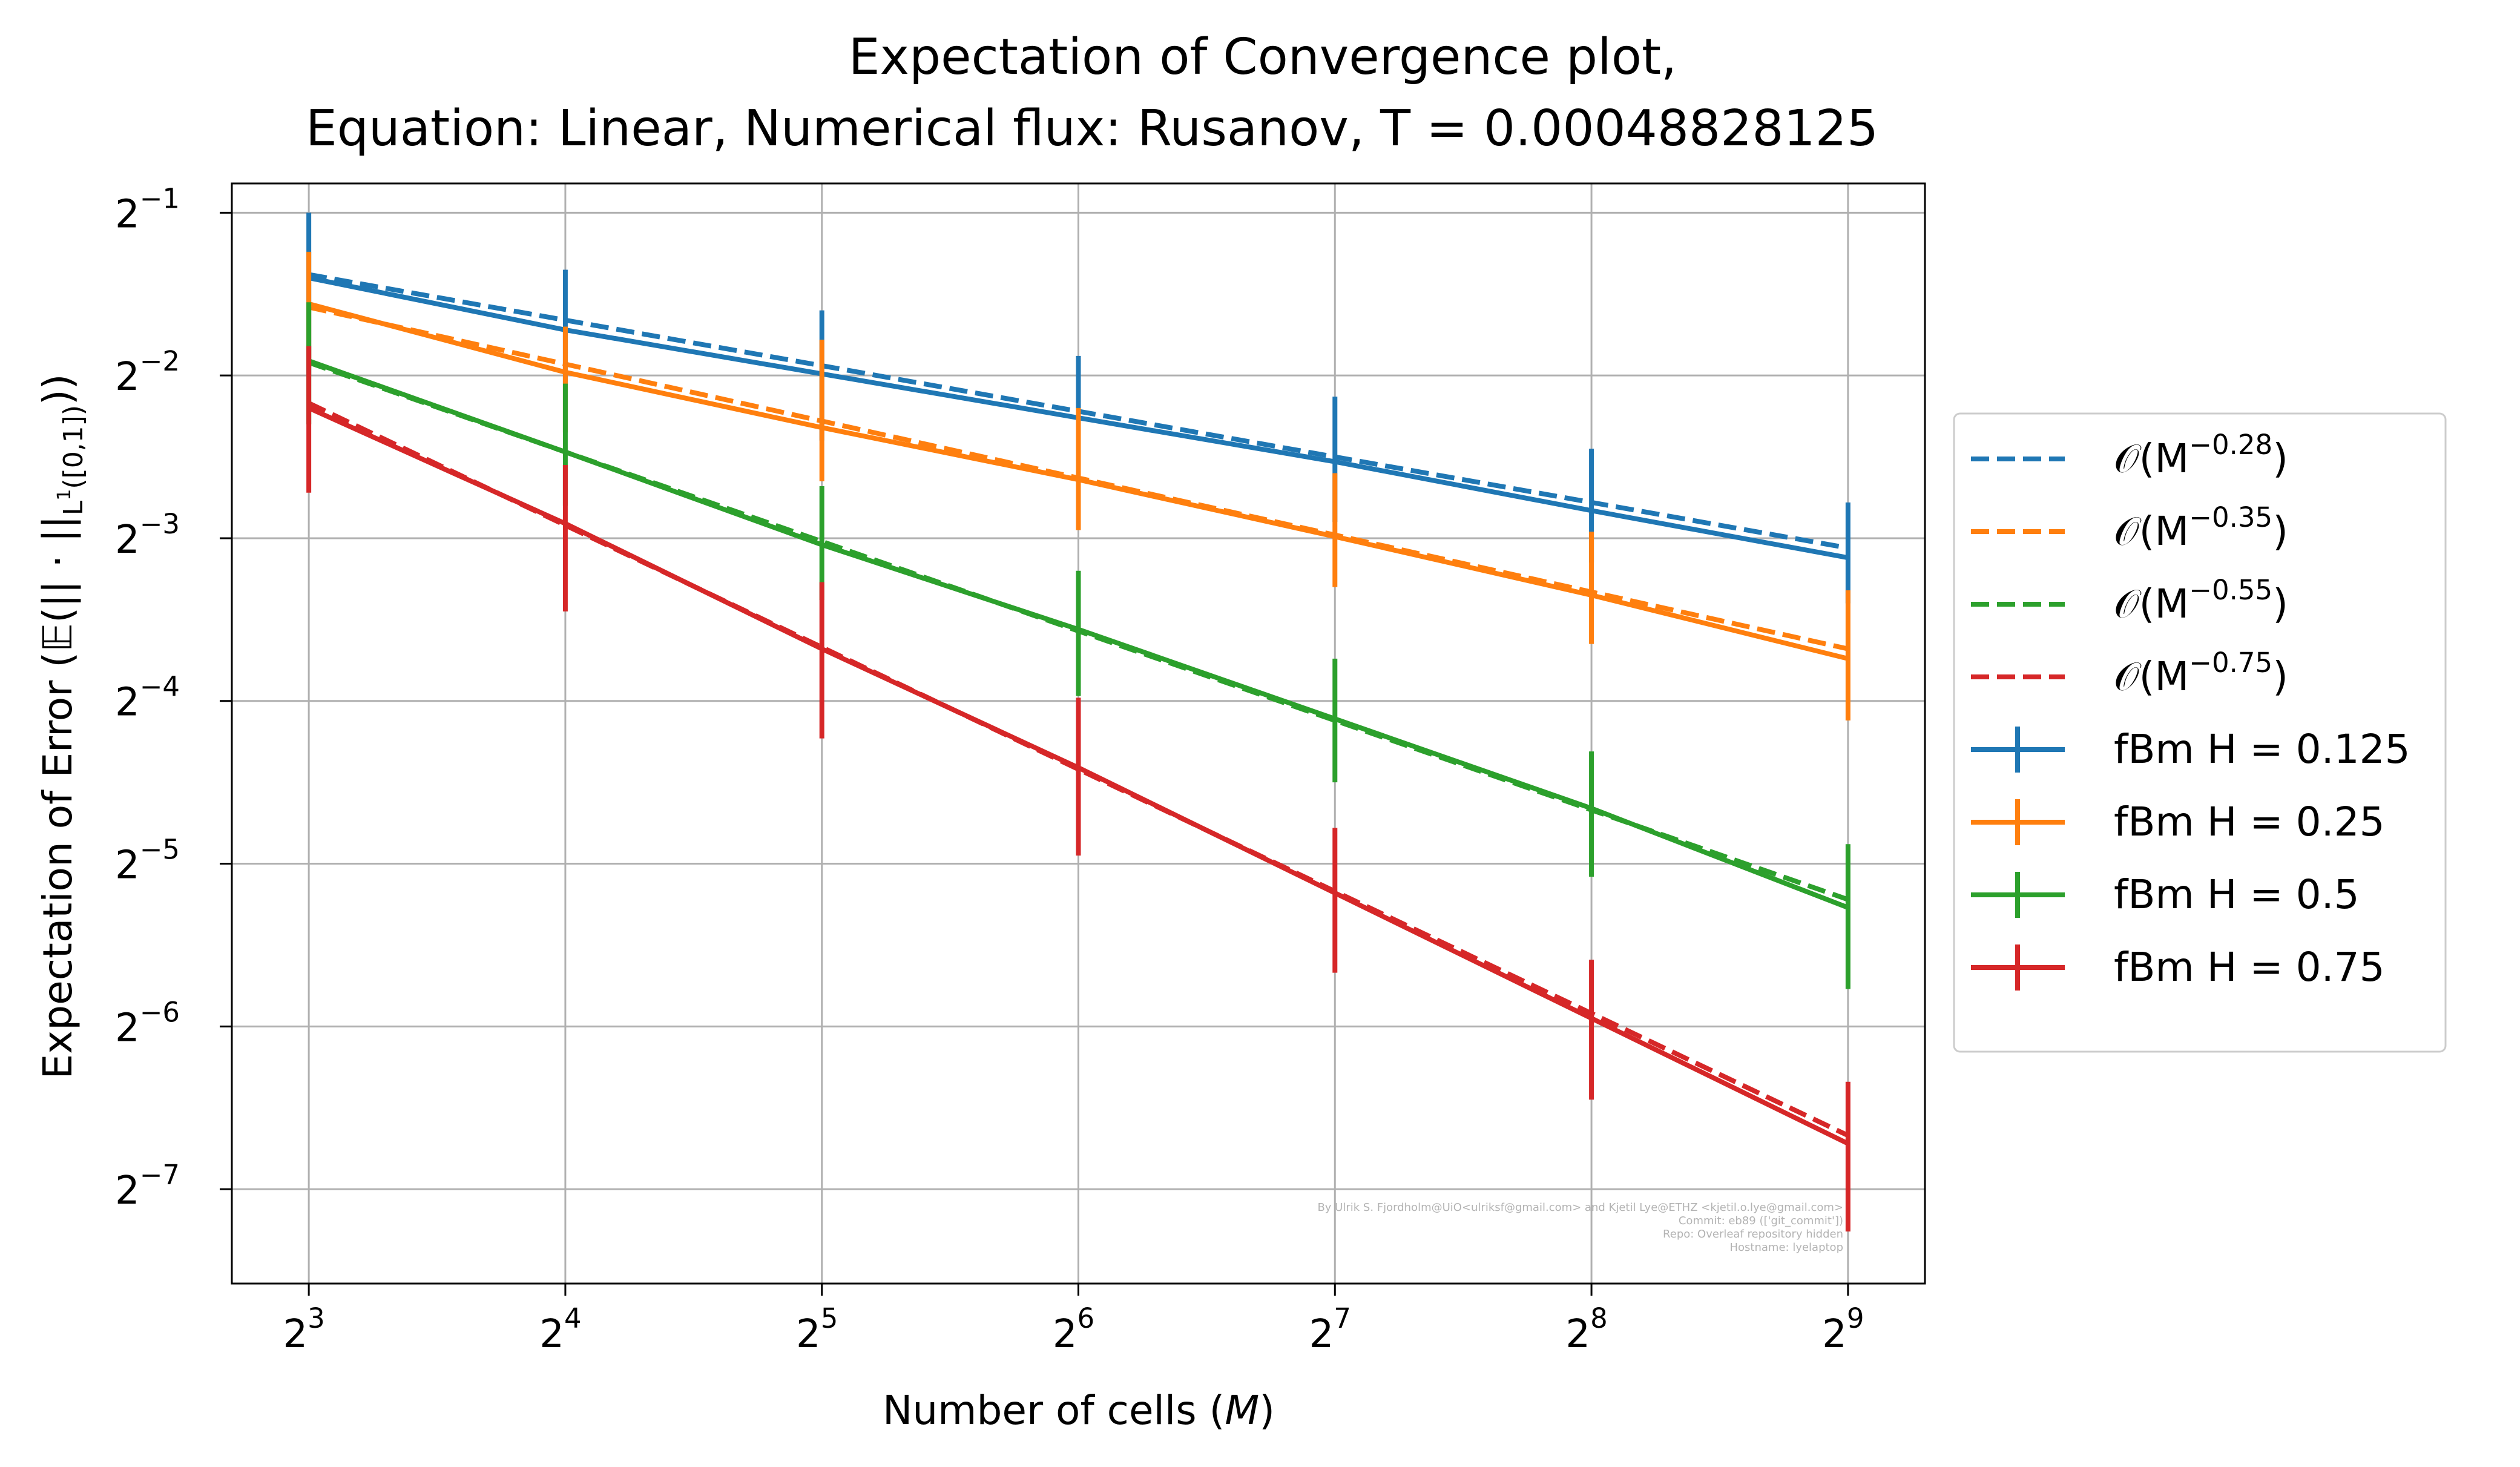  I want to click on legend-label: fBm H = 0.125, so click(2262, 749).